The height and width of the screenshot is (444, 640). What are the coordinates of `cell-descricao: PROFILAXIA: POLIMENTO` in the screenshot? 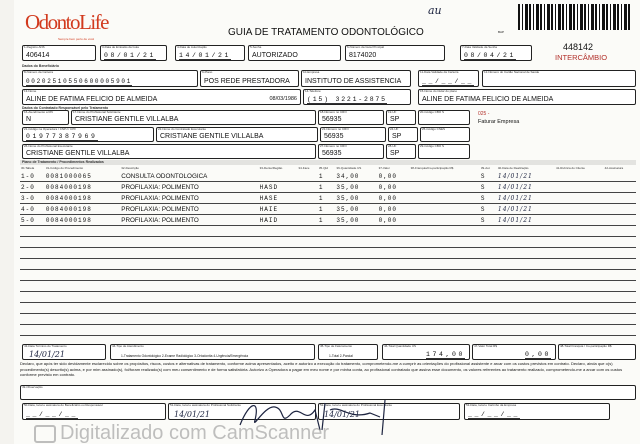 It's located at (189, 187).